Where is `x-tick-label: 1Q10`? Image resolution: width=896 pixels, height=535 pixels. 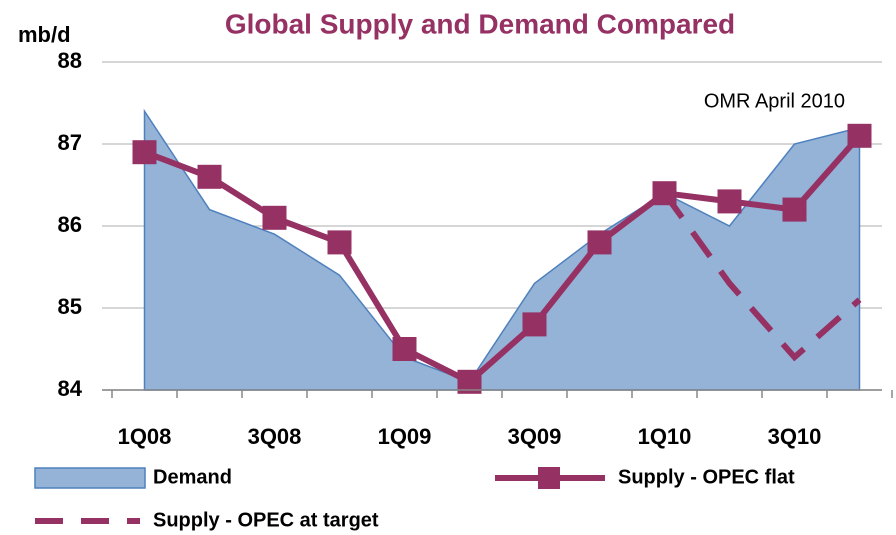
x-tick-label: 1Q10 is located at coordinates (665, 436).